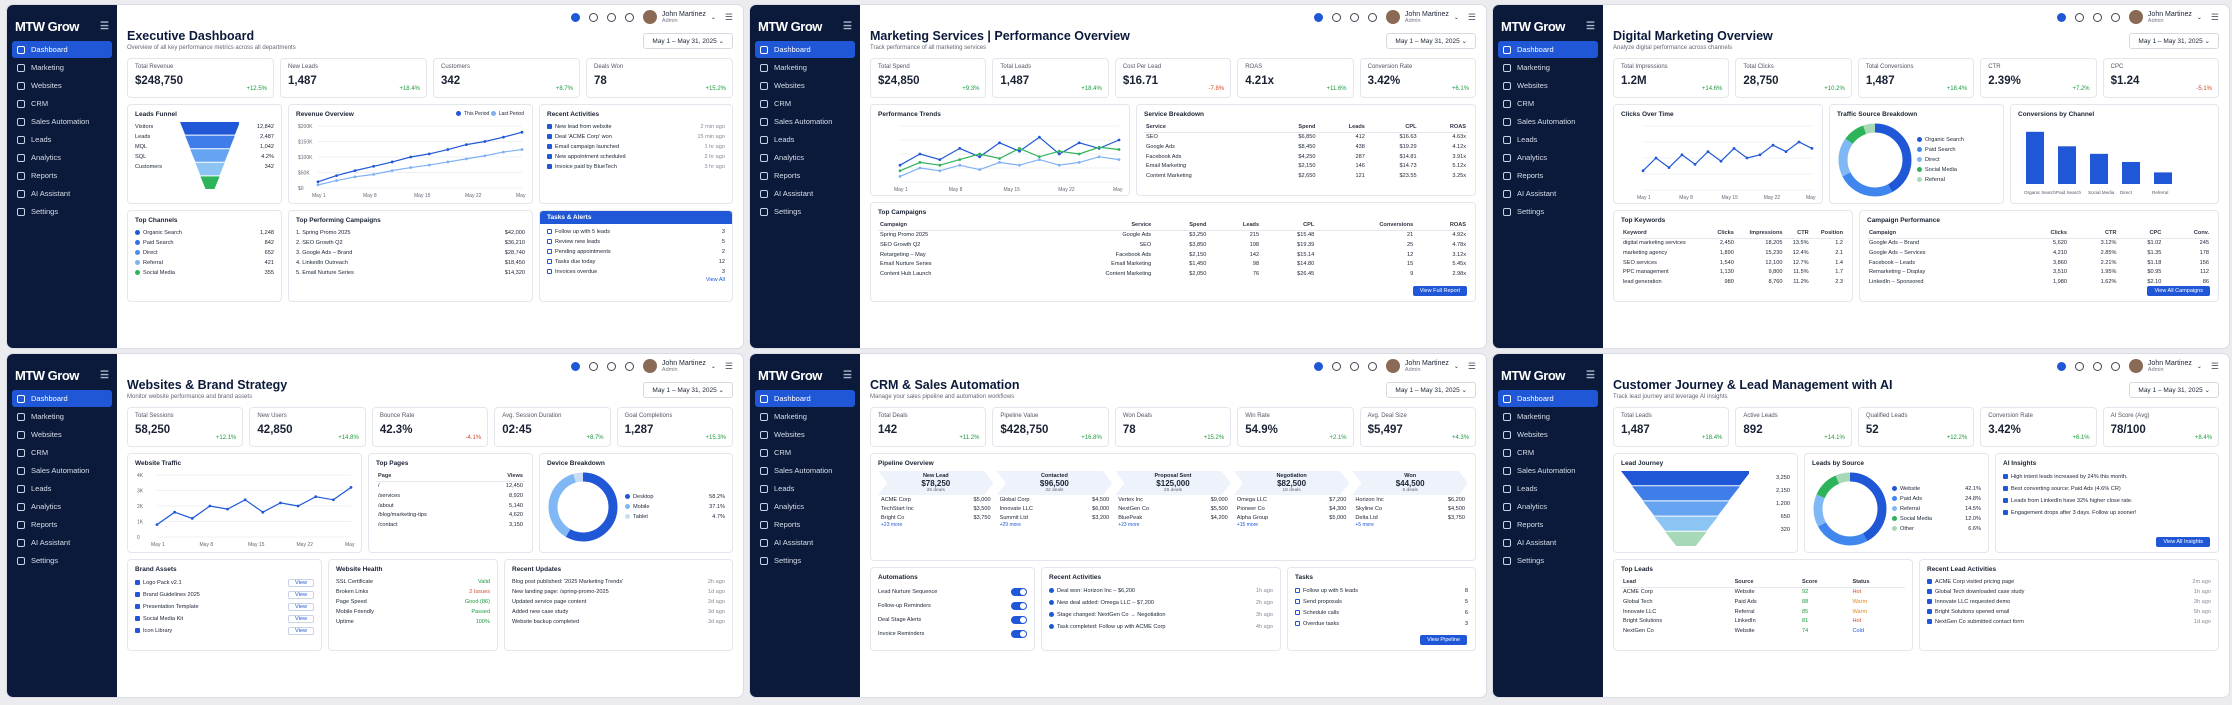  Describe the element at coordinates (636, 127) in the screenshot. I see `list-item: New lead from website 2 min ago` at that location.